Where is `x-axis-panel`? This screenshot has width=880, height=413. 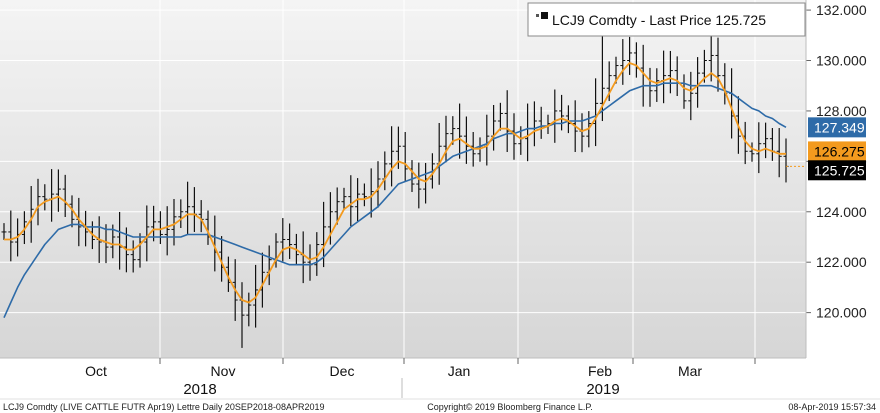
x-axis-panel is located at coordinates (440, 378).